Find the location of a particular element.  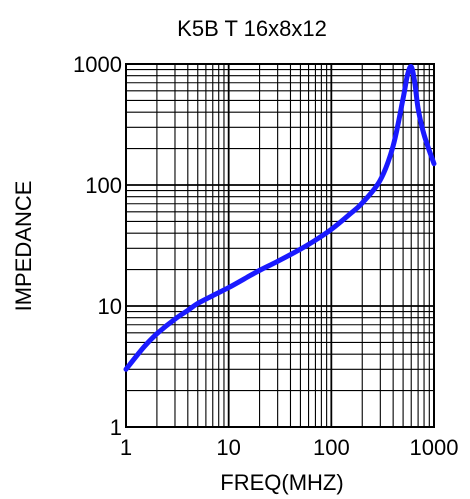

x-tick-label: 10 is located at coordinates (228, 447).